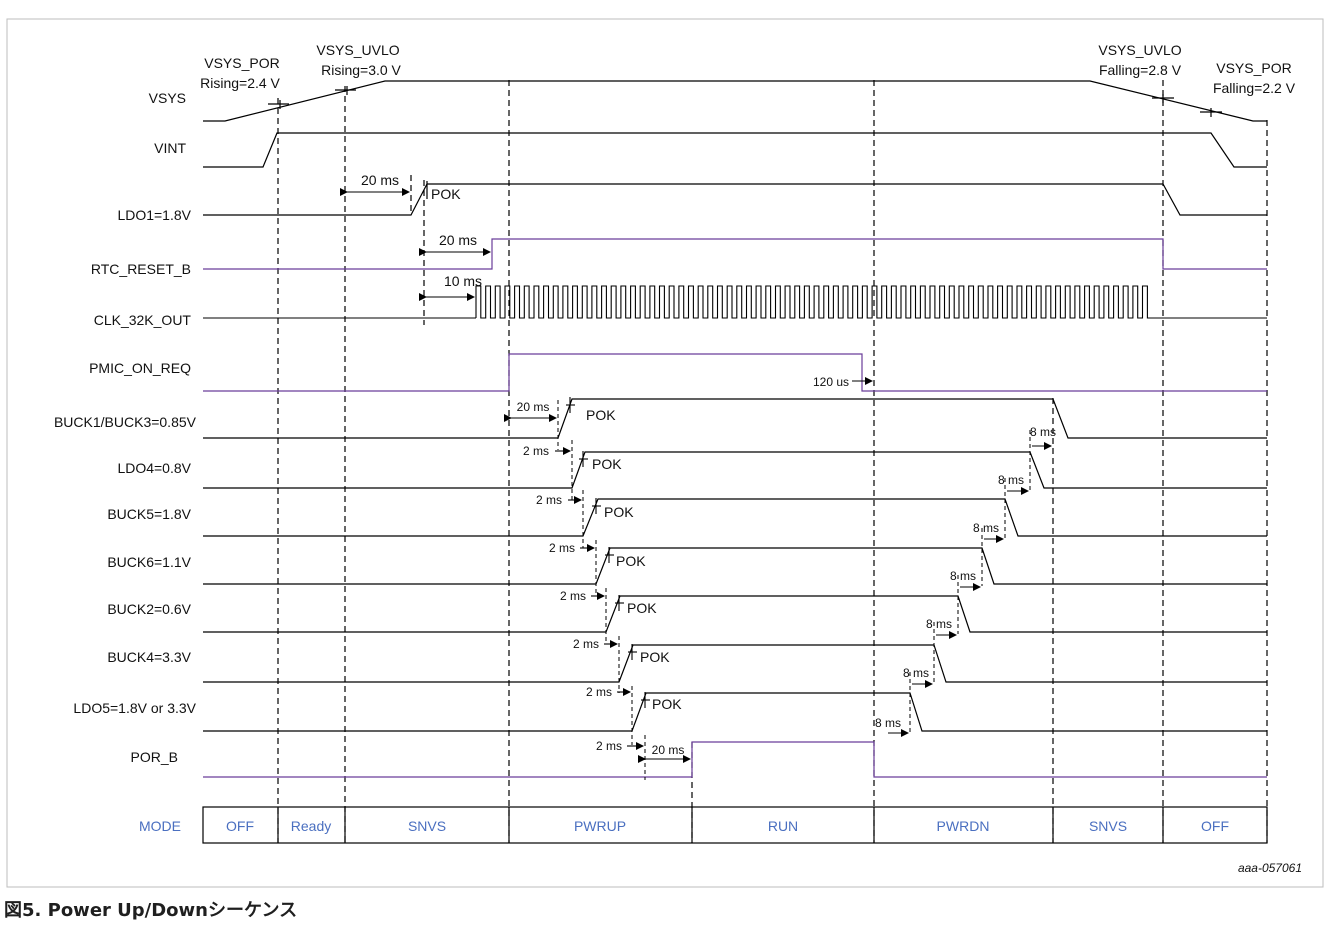  Describe the element at coordinates (446, 194) in the screenshot. I see `label-ldo1-pok: POK` at that location.